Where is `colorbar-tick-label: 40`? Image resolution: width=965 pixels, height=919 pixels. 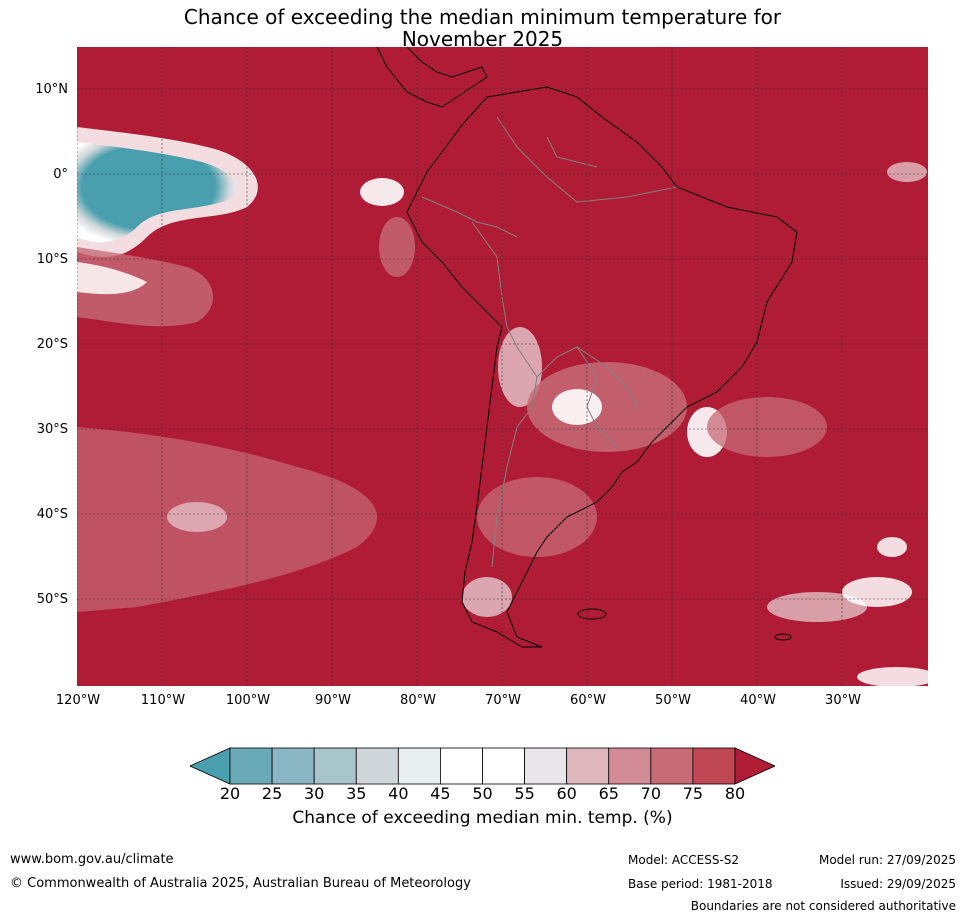 colorbar-tick-label: 40 is located at coordinates (398, 793).